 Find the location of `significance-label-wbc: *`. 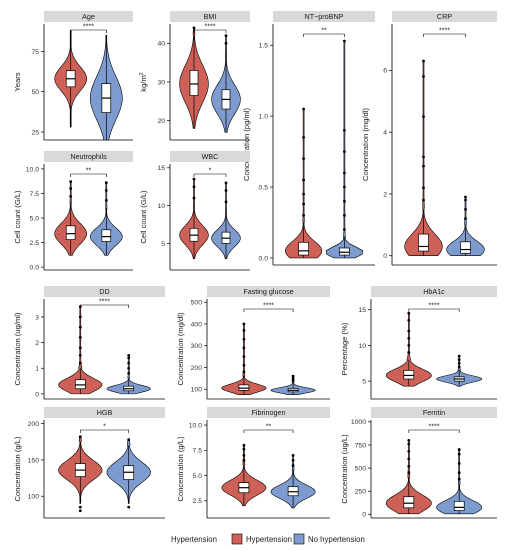

significance-label-wbc: * is located at coordinates (210, 171).